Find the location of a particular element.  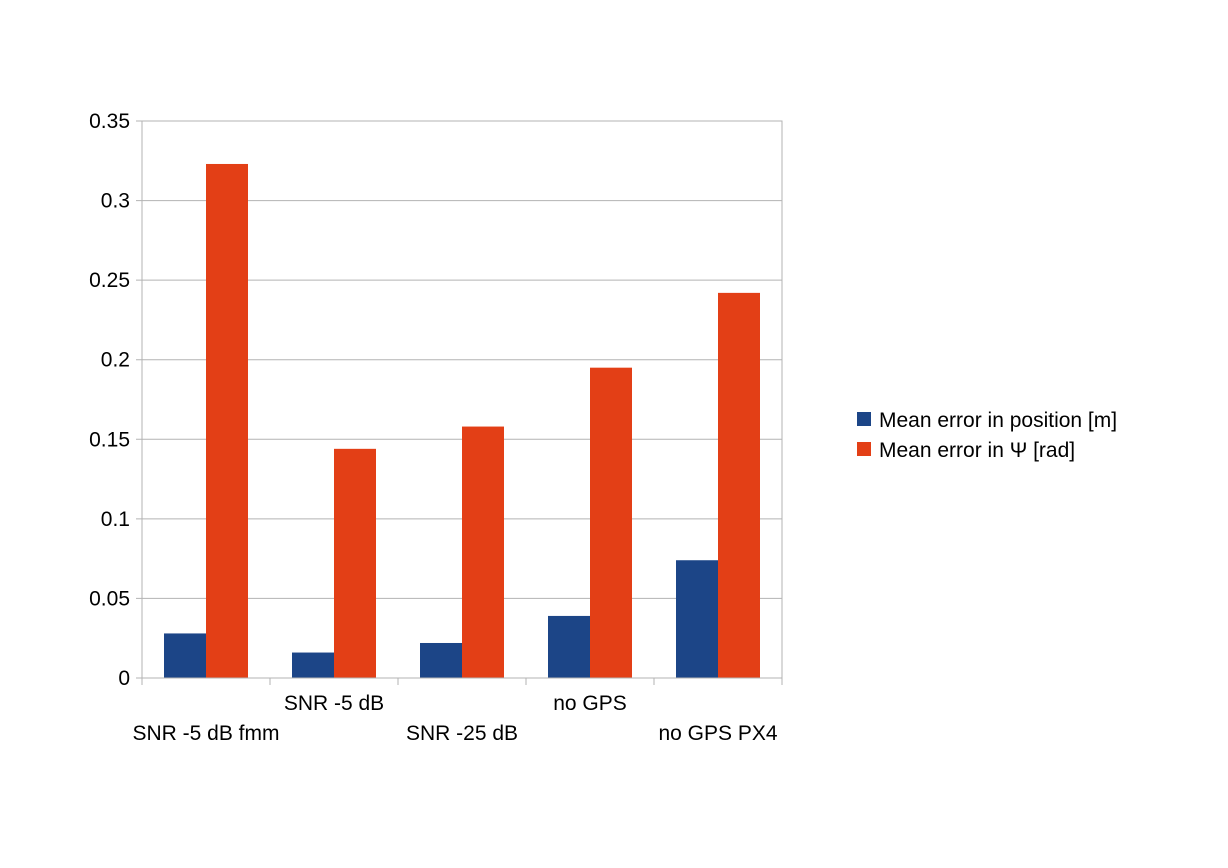

y-tick-label: 0.2 is located at coordinates (115, 360).